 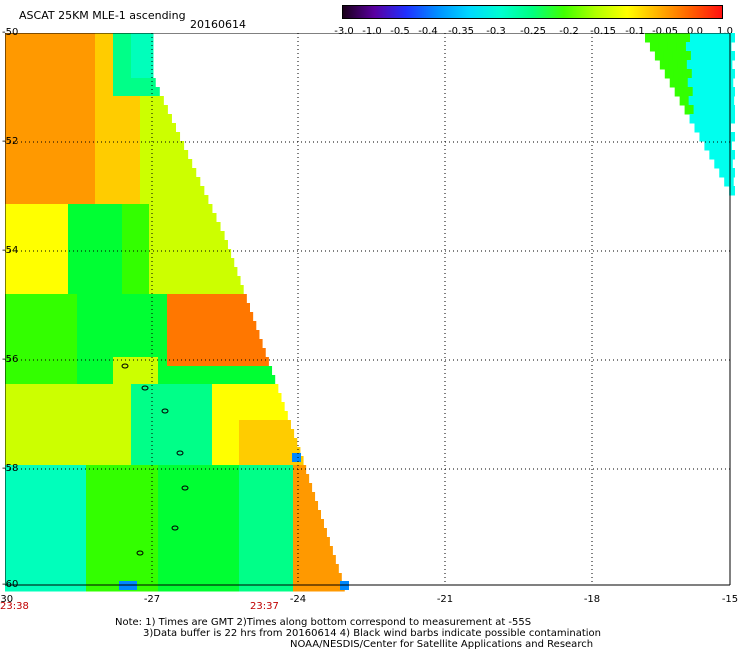 I want to click on longitude-label: -30, so click(x=7, y=599).